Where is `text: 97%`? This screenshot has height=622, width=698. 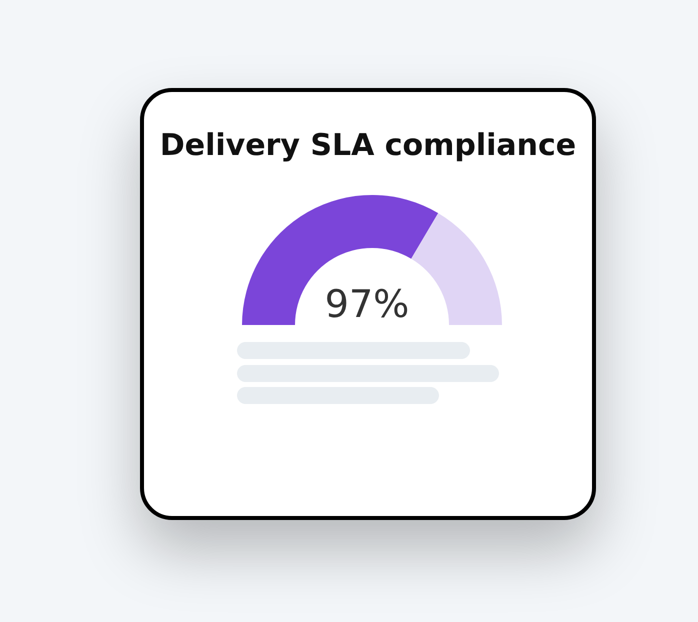 text: 97% is located at coordinates (367, 304).